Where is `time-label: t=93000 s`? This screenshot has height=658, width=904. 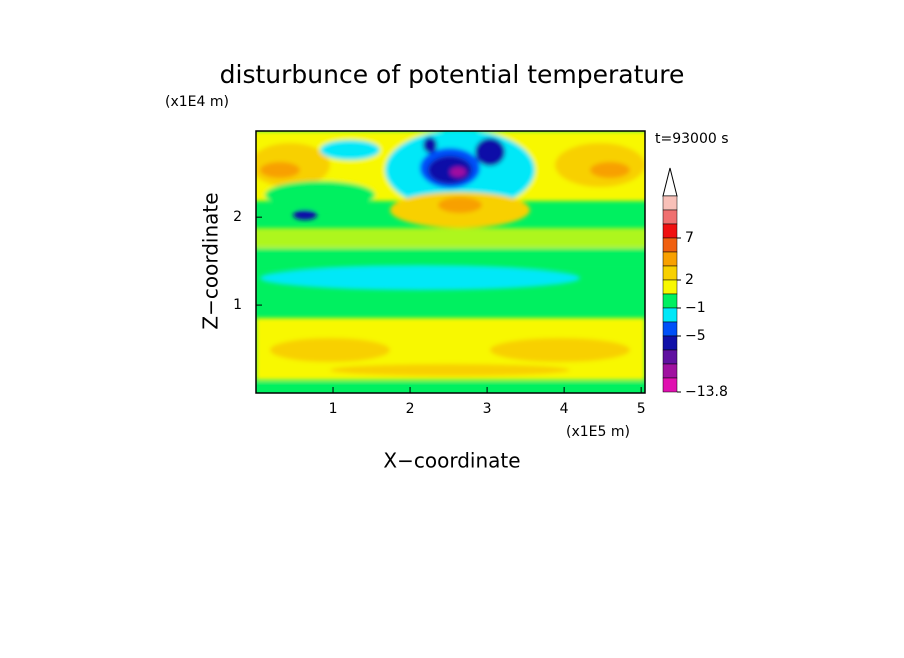
time-label: t=93000 s is located at coordinates (692, 139).